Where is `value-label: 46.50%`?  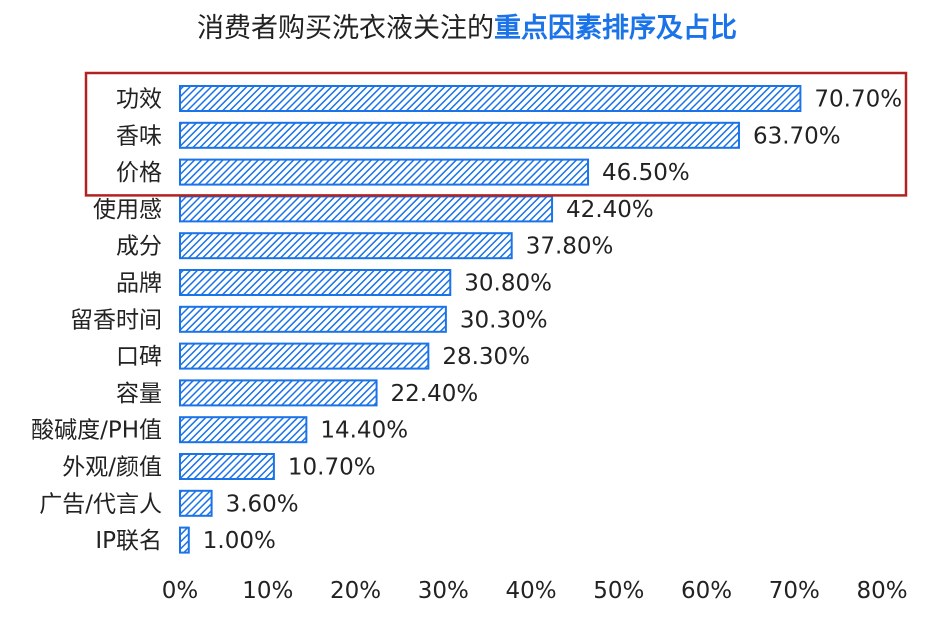
value-label: 46.50% is located at coordinates (646, 173).